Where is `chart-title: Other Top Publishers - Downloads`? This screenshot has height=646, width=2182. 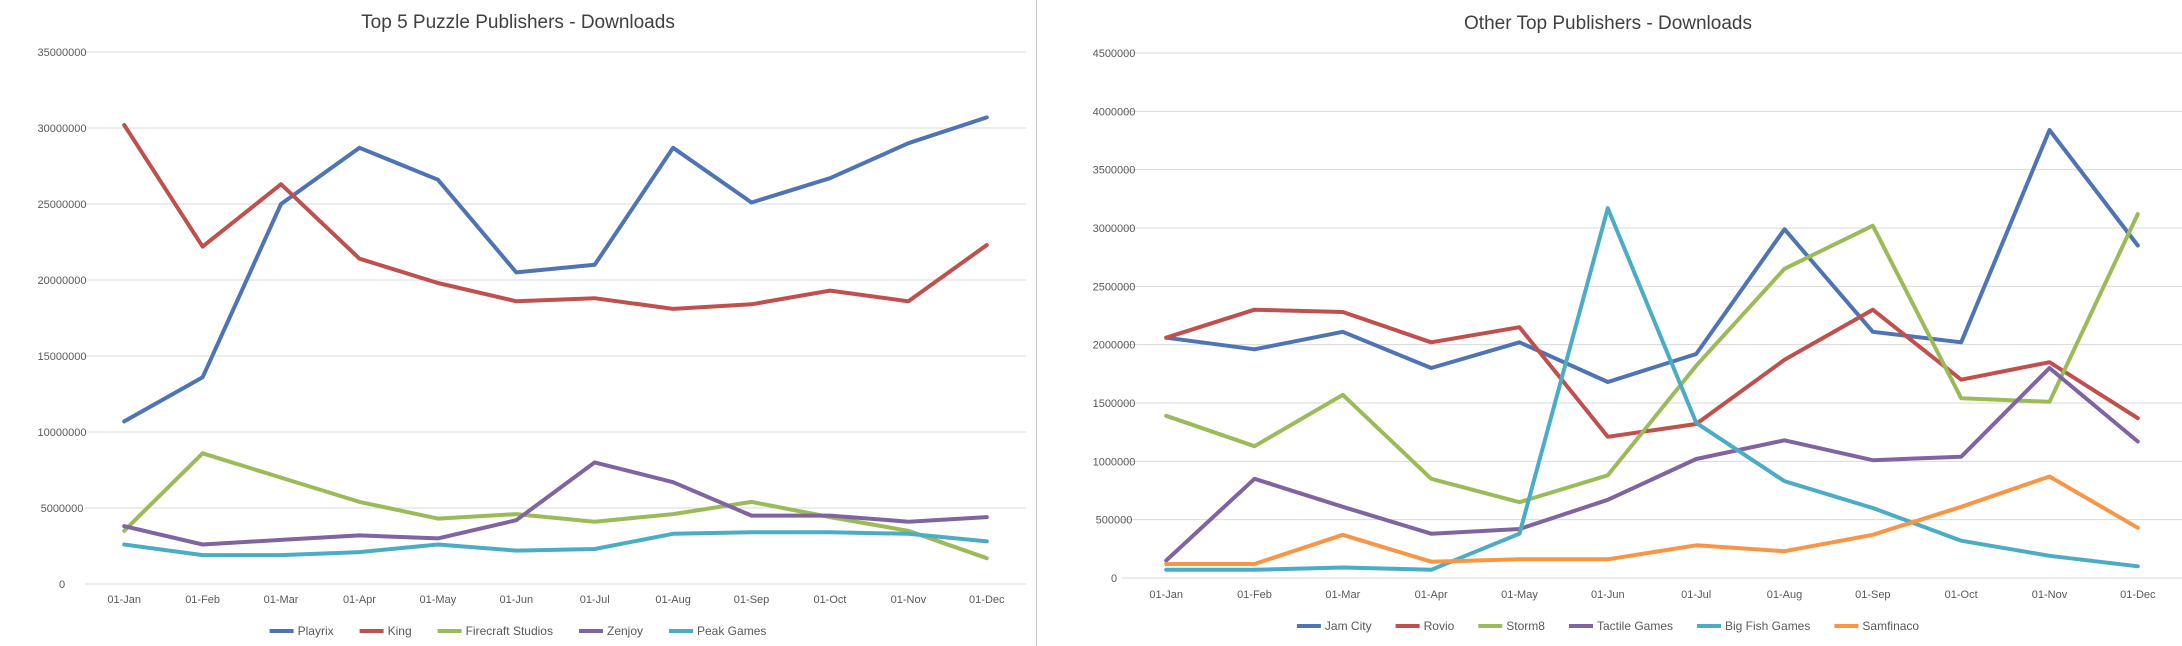 chart-title: Other Top Publishers - Downloads is located at coordinates (1608, 23).